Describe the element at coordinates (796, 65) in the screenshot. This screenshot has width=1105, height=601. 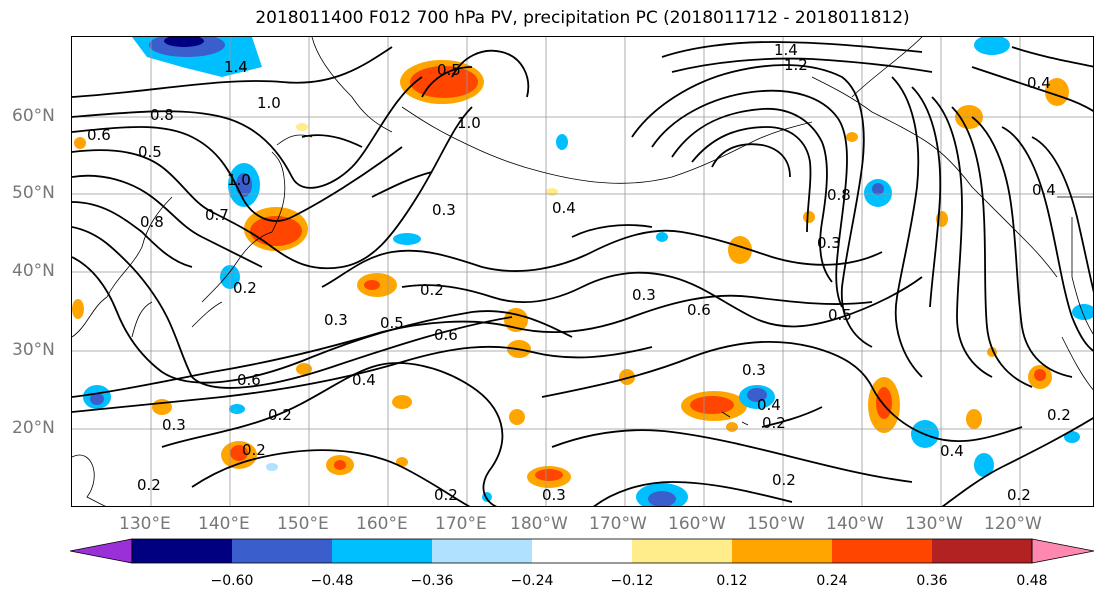
I see `contour-label: 1.2` at that location.